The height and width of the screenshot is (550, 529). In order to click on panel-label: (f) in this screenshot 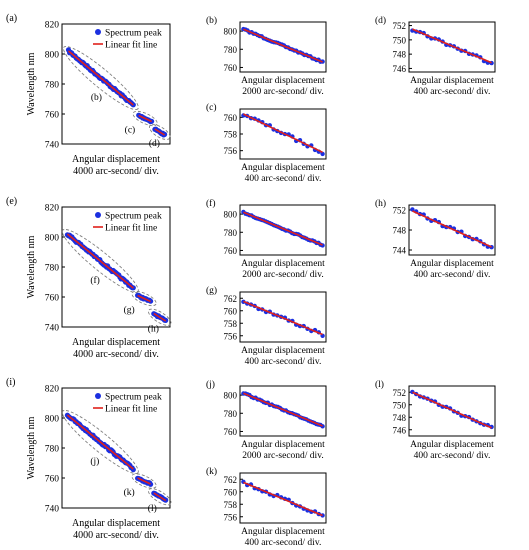, I will do `click(211, 203)`.